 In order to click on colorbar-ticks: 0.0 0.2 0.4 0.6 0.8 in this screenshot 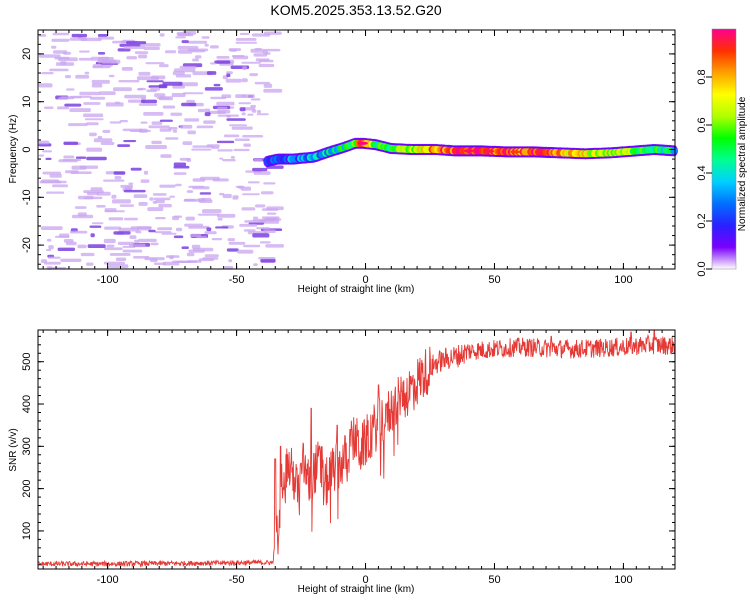, I will do `click(704, 173)`.